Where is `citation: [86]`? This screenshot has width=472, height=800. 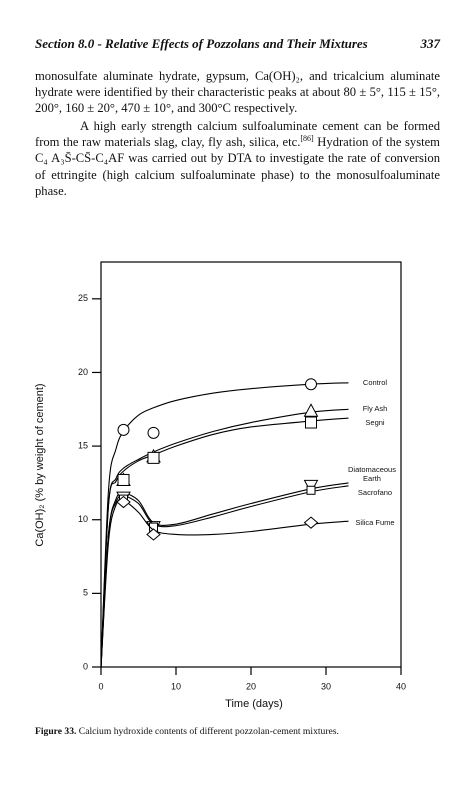
citation: [86] is located at coordinates (307, 139).